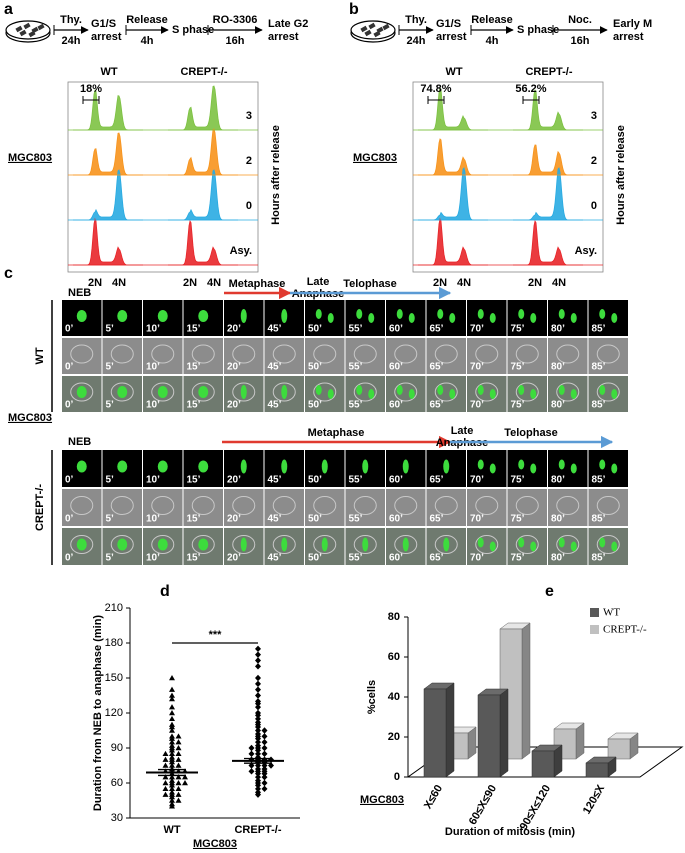 Image resolution: width=685 pixels, height=853 pixels. Describe the element at coordinates (416, 20) in the screenshot. I see `flow-step: Thy.` at that location.